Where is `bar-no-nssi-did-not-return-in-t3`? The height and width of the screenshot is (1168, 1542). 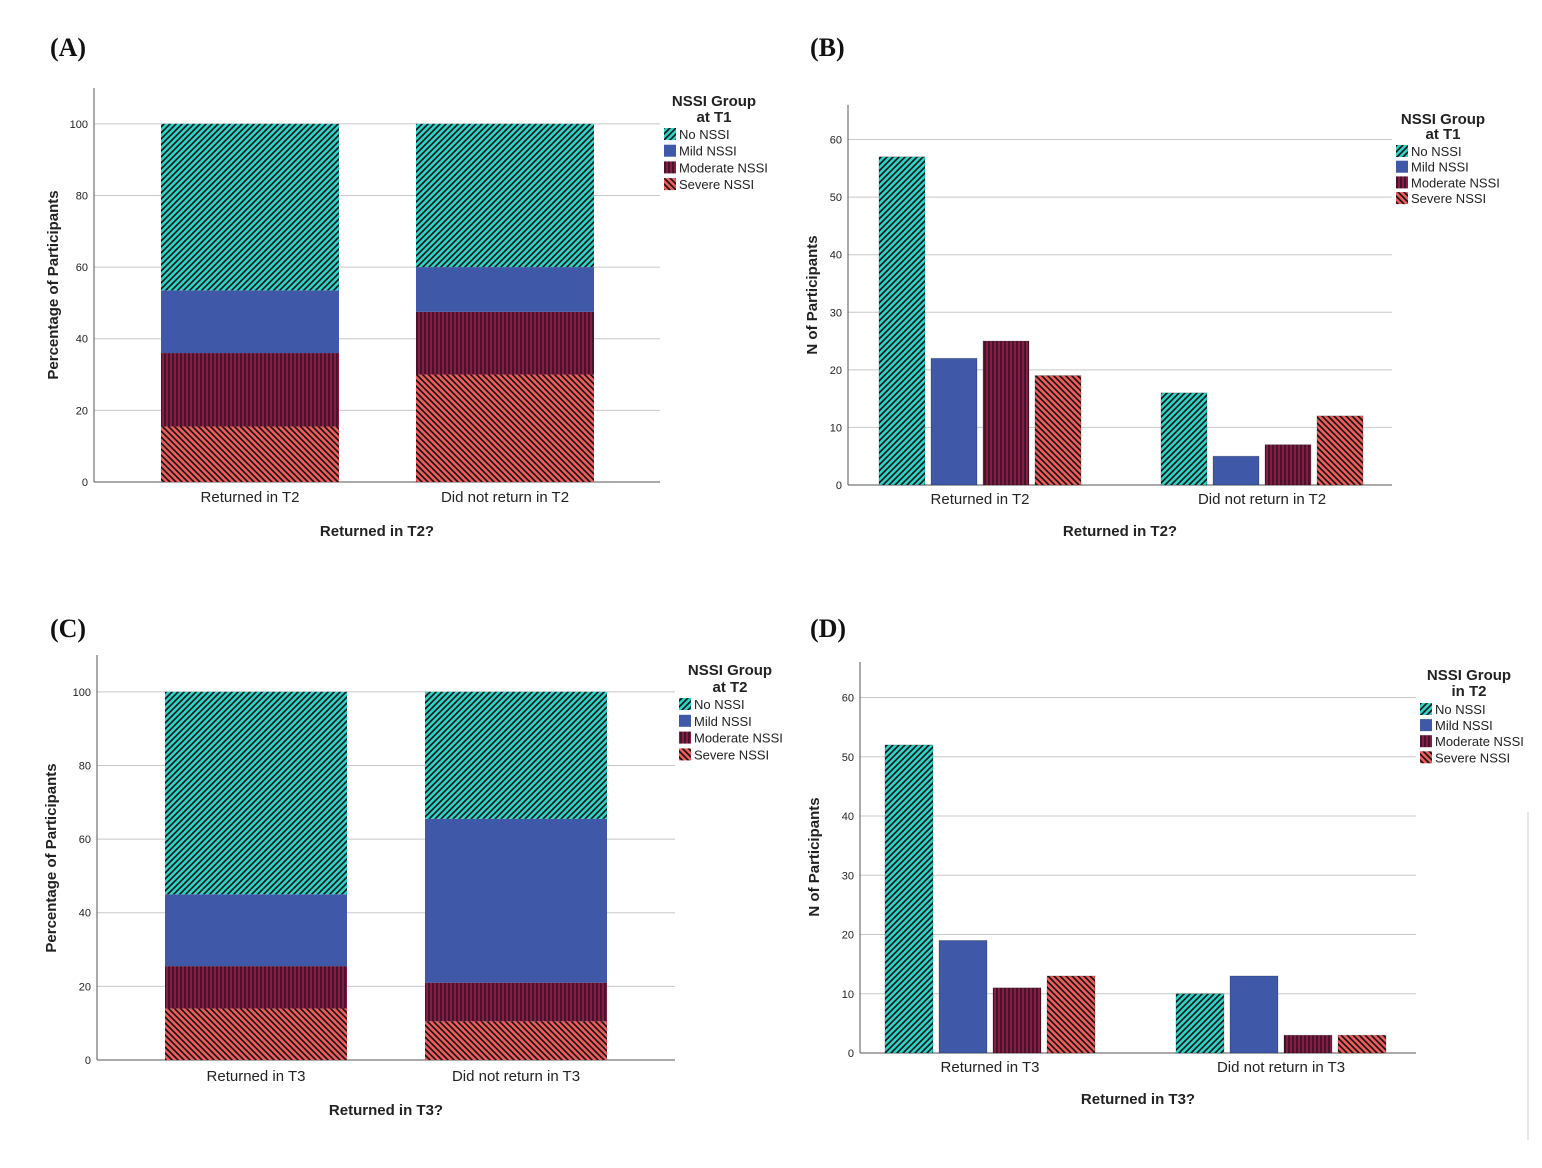
bar-no-nssi-did-not-return-in-t3 is located at coordinates (1200, 1023).